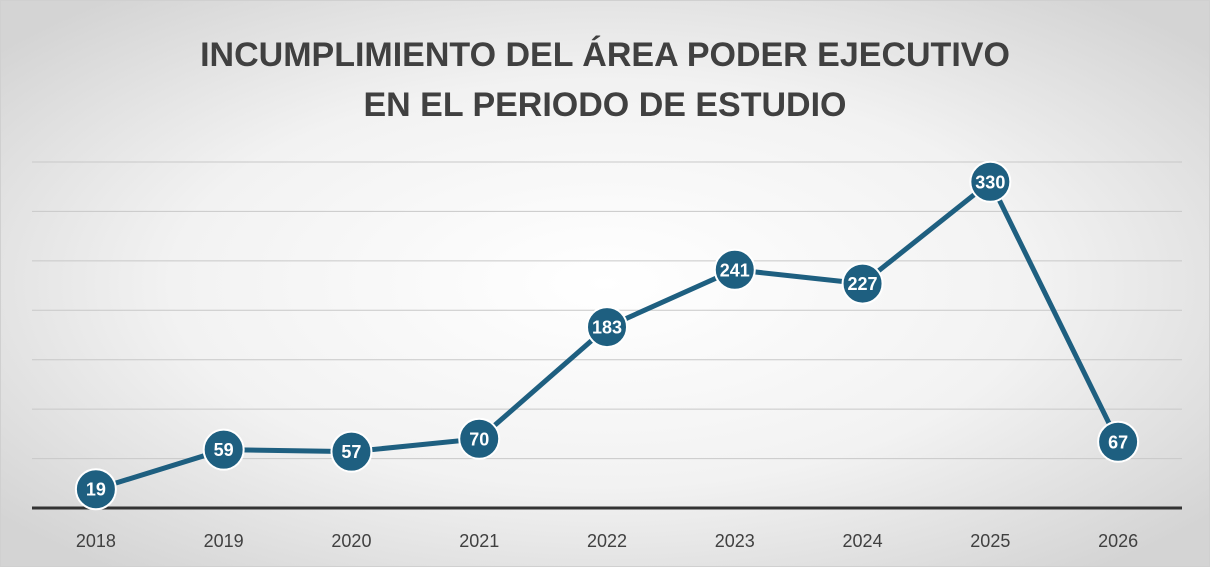  What do you see at coordinates (224, 541) in the screenshot?
I see `x-tick-label: 2019` at bounding box center [224, 541].